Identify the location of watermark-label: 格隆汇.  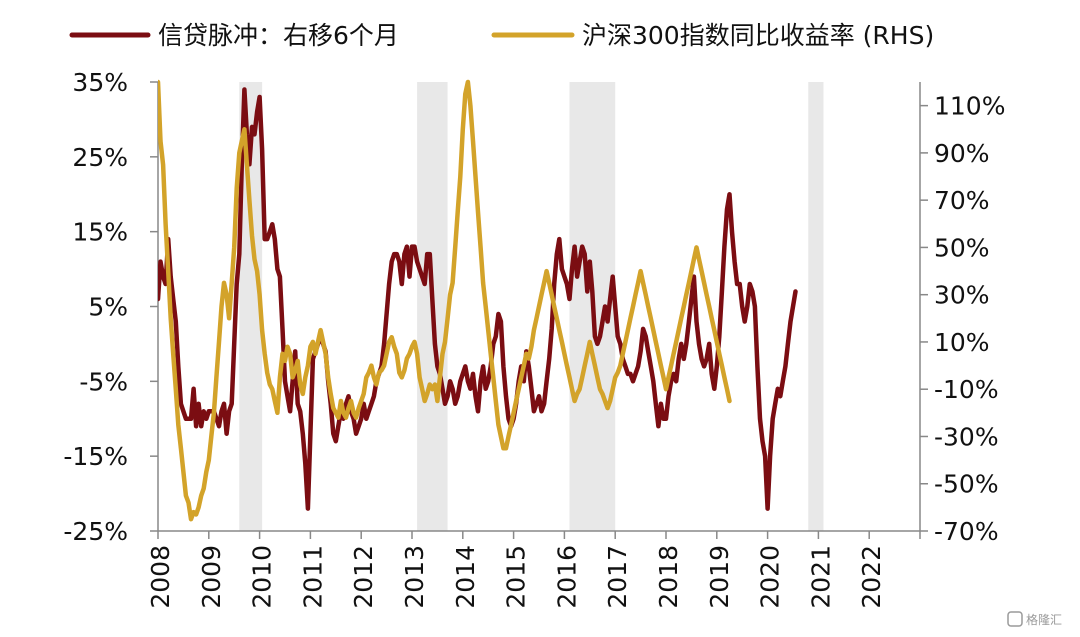
(1044, 619).